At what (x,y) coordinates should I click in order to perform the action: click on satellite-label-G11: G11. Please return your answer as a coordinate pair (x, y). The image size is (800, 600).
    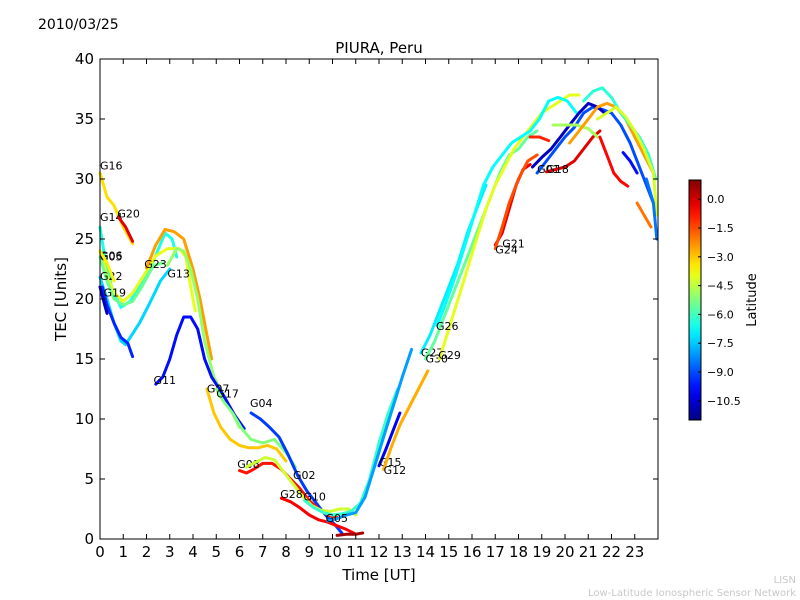
    Looking at the image, I should click on (165, 380).